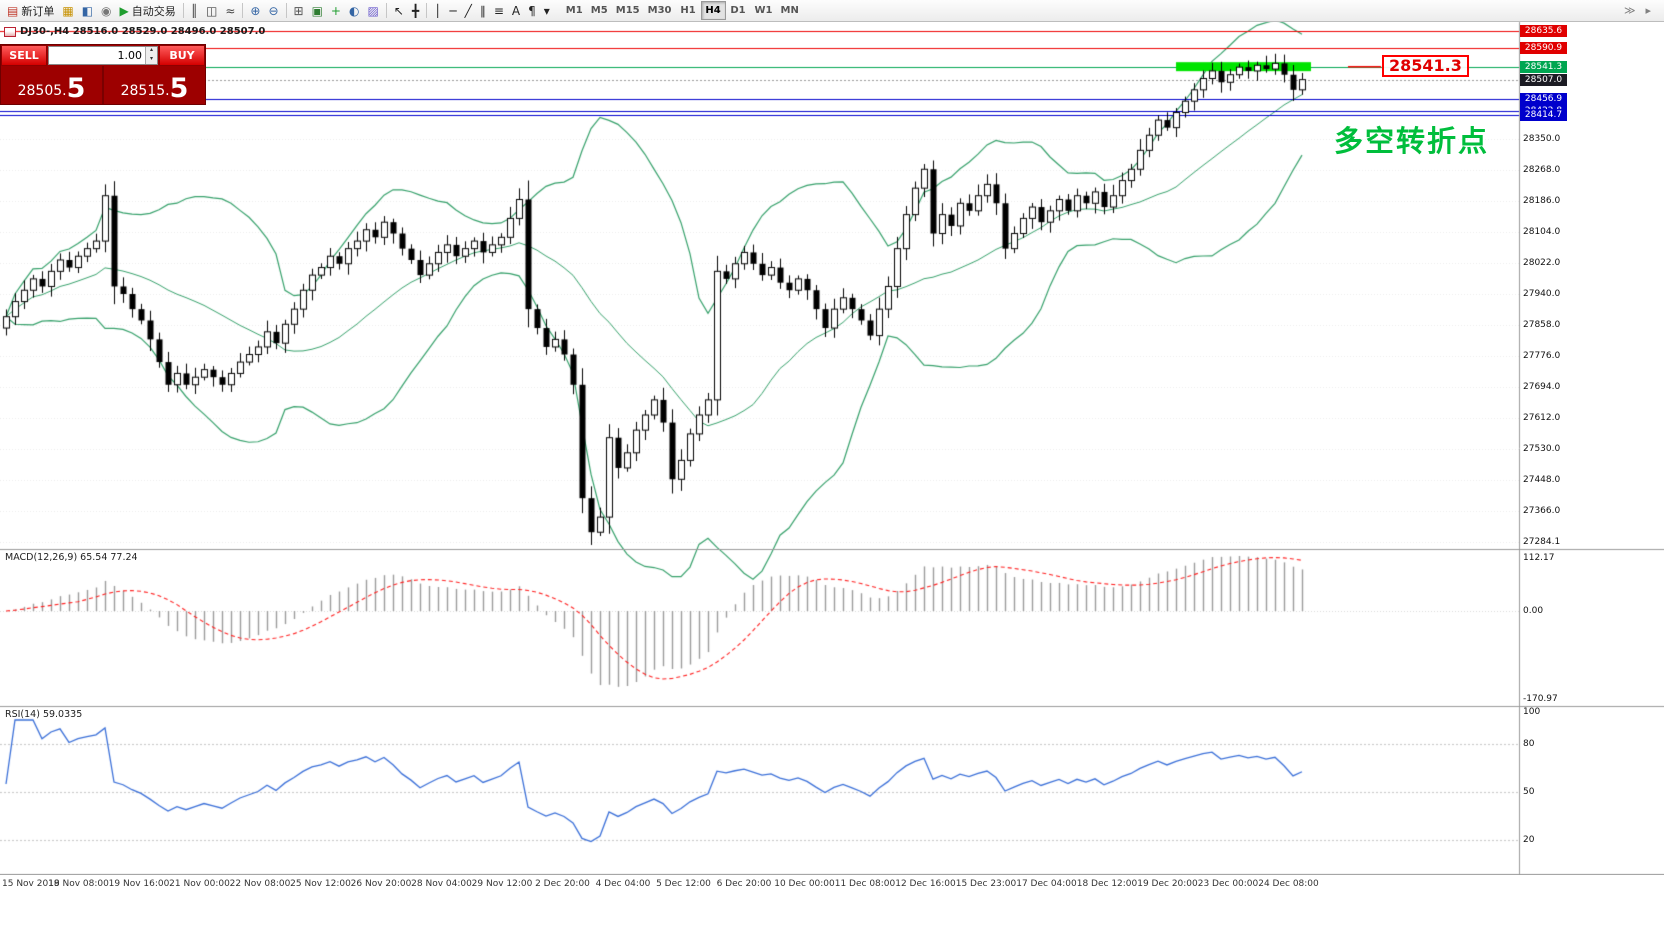 The image size is (1664, 945). I want to click on text-icon: A, so click(516, 10).